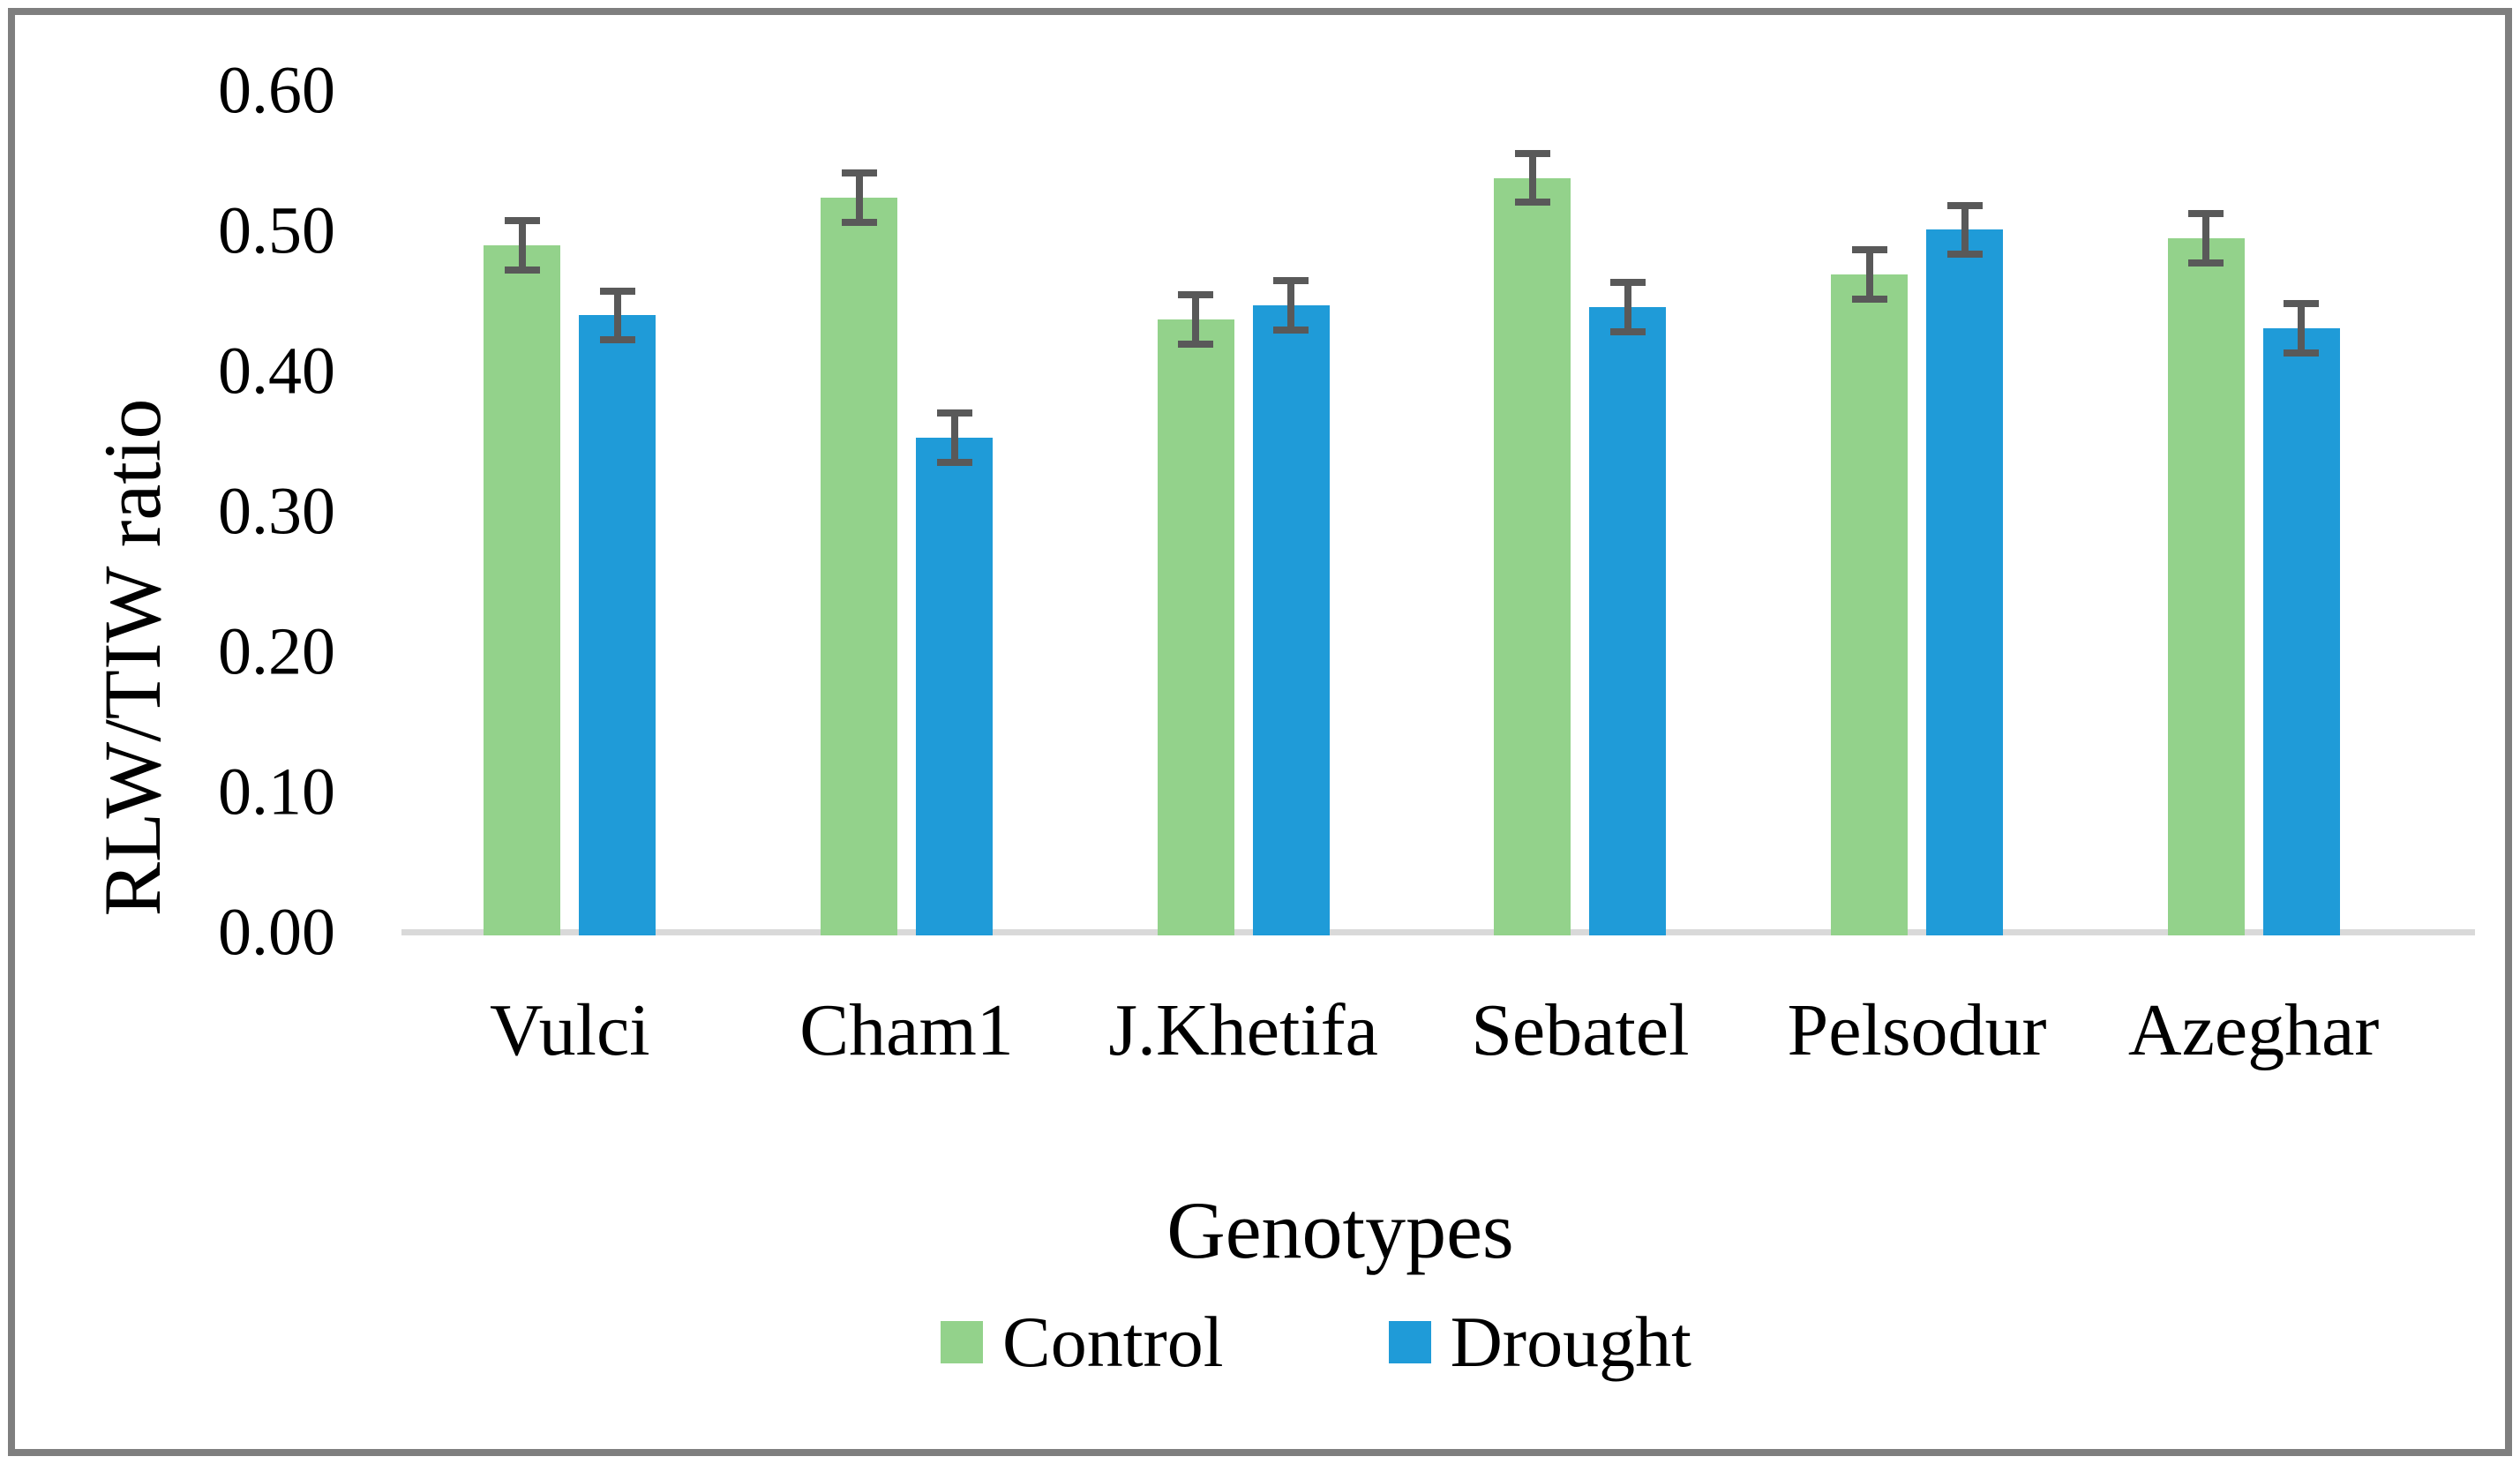 The image size is (2520, 1464). Describe the element at coordinates (954, 686) in the screenshot. I see `bar-drought-cham1` at that location.